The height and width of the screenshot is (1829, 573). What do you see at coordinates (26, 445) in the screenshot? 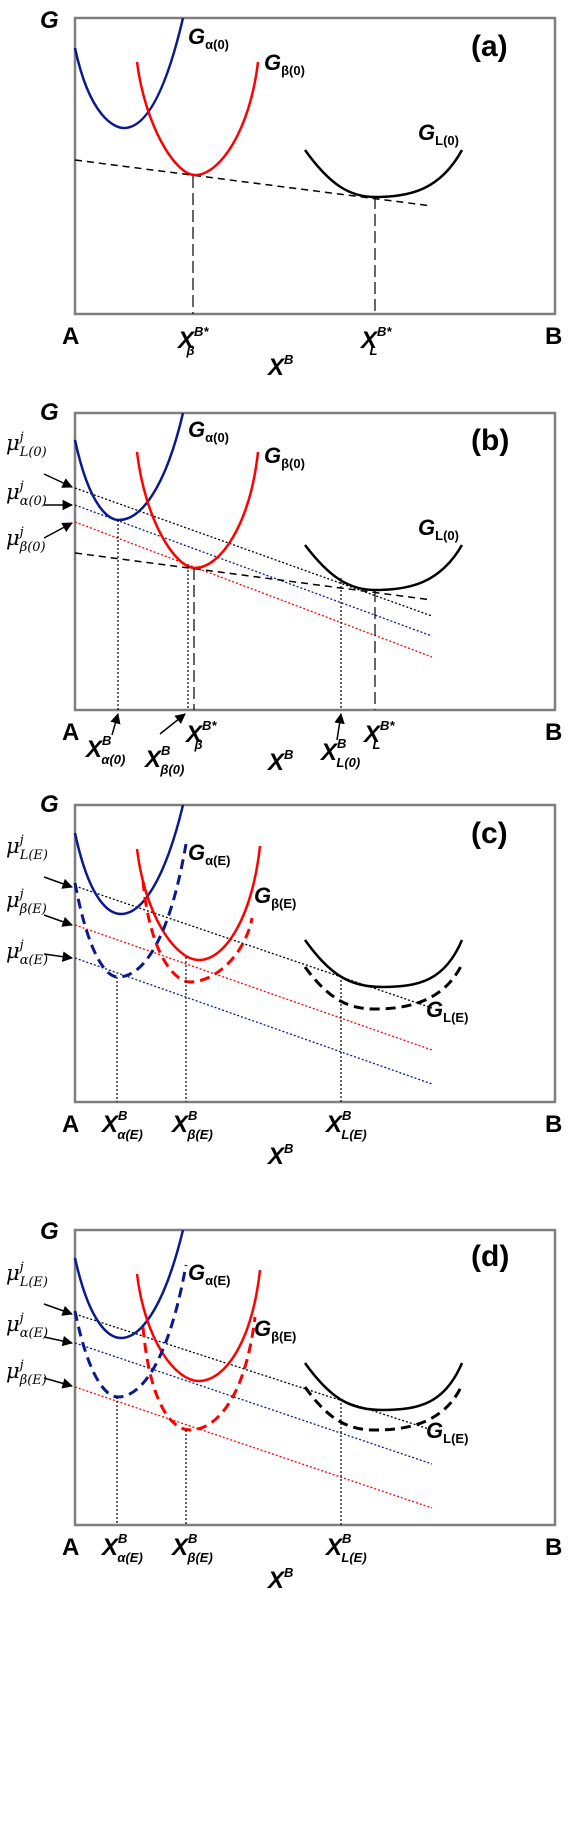
I see `panel-b-mu-liquid-label: μj L(0)` at bounding box center [26, 445].